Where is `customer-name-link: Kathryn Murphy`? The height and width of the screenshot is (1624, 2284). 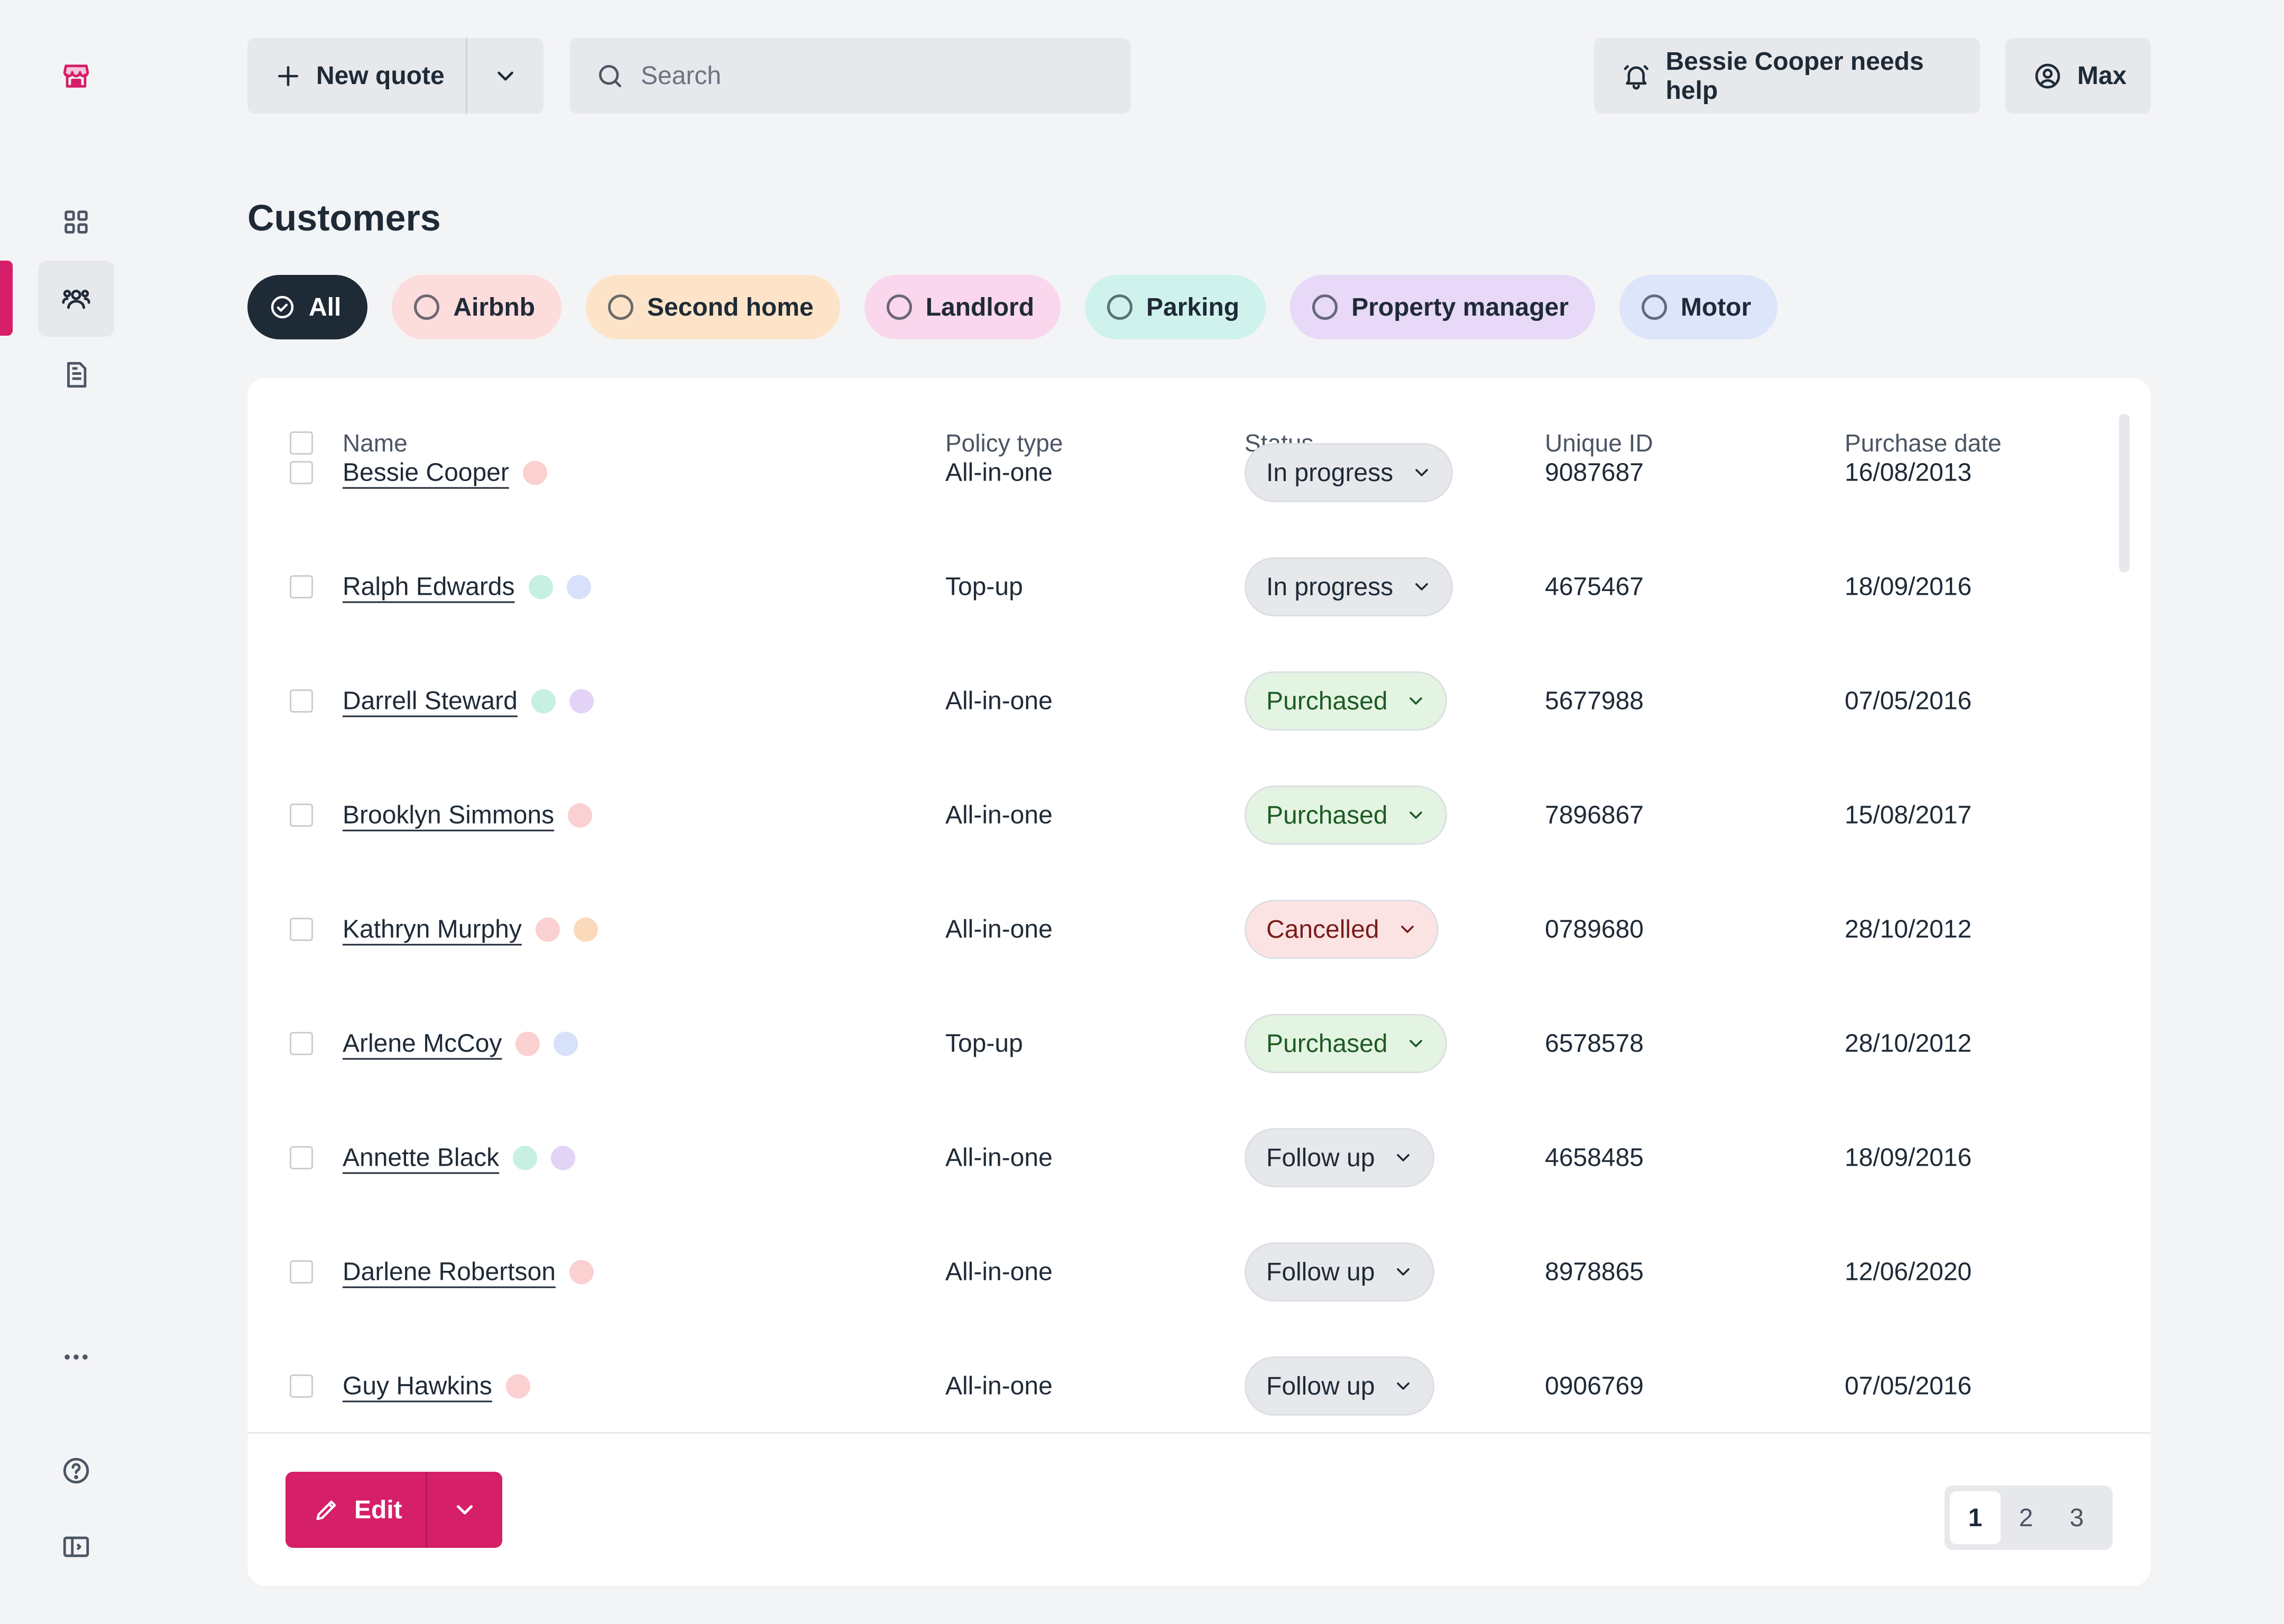 customer-name-link: Kathryn Murphy is located at coordinates (432, 929).